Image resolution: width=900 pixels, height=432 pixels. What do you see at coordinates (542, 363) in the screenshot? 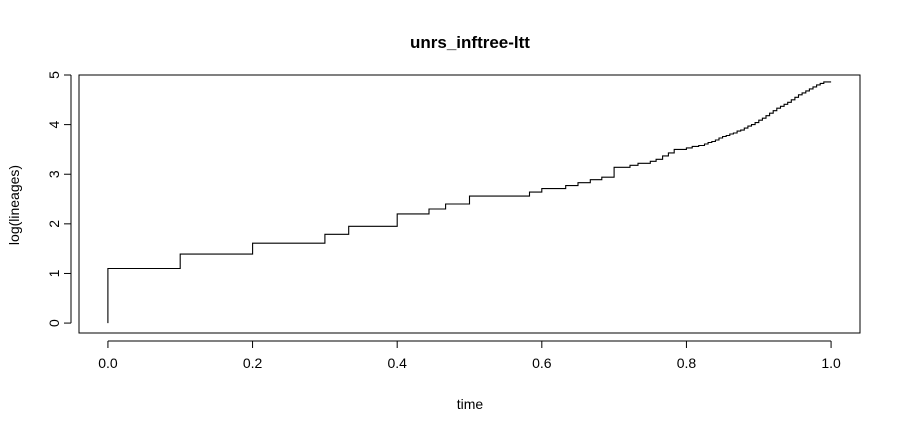
I see `x-tick-label: 0.6` at bounding box center [542, 363].